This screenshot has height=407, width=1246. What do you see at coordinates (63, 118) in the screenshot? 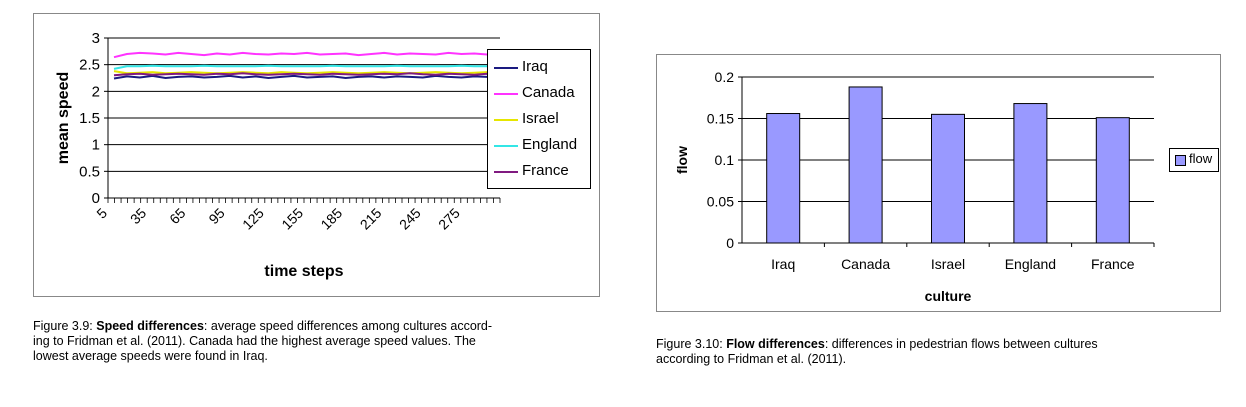
I see `speed-y-axis-title: mean speed` at bounding box center [63, 118].